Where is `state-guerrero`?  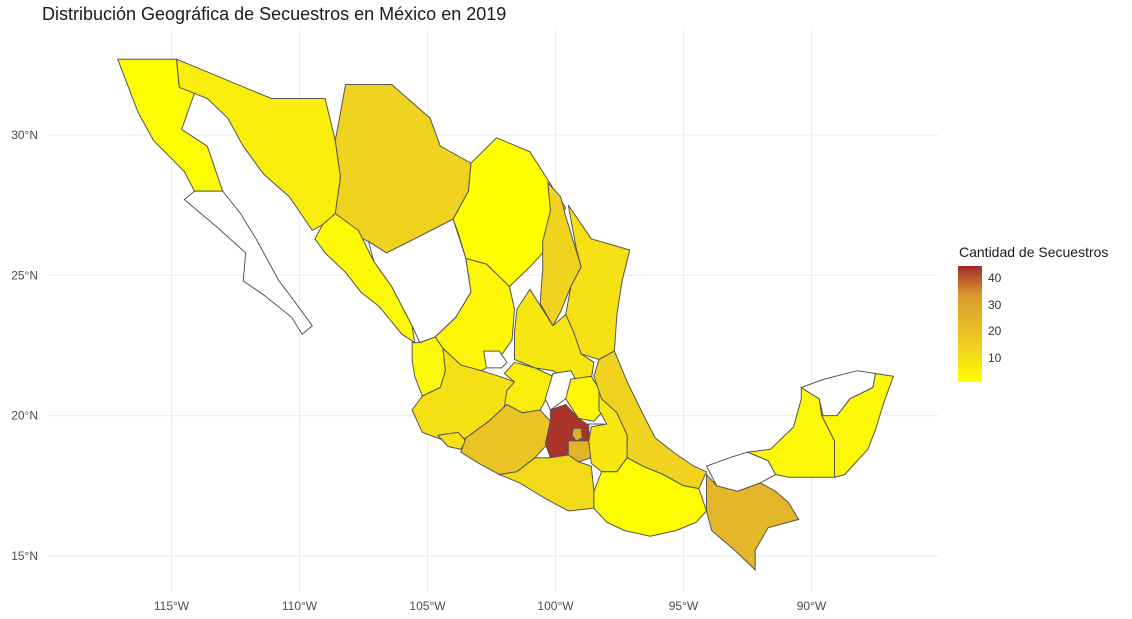 state-guerrero is located at coordinates (546, 483).